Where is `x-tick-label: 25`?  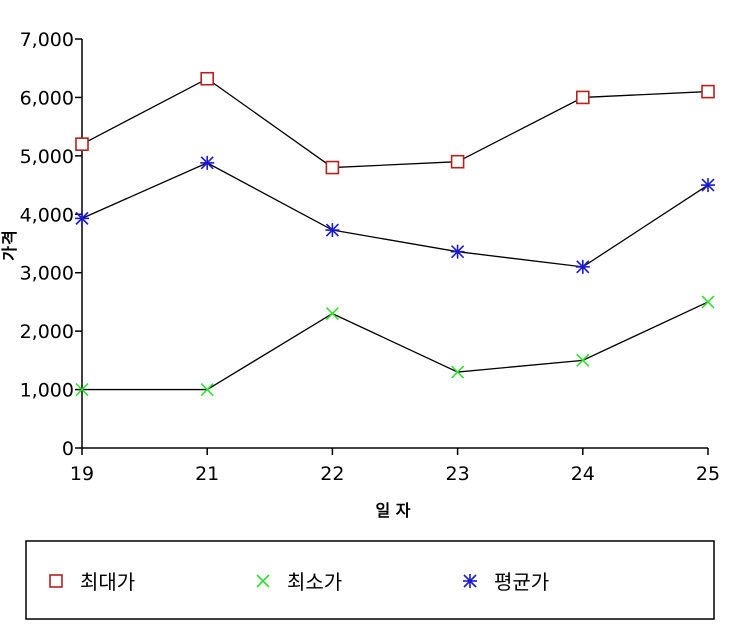
x-tick-label: 25 is located at coordinates (708, 474).